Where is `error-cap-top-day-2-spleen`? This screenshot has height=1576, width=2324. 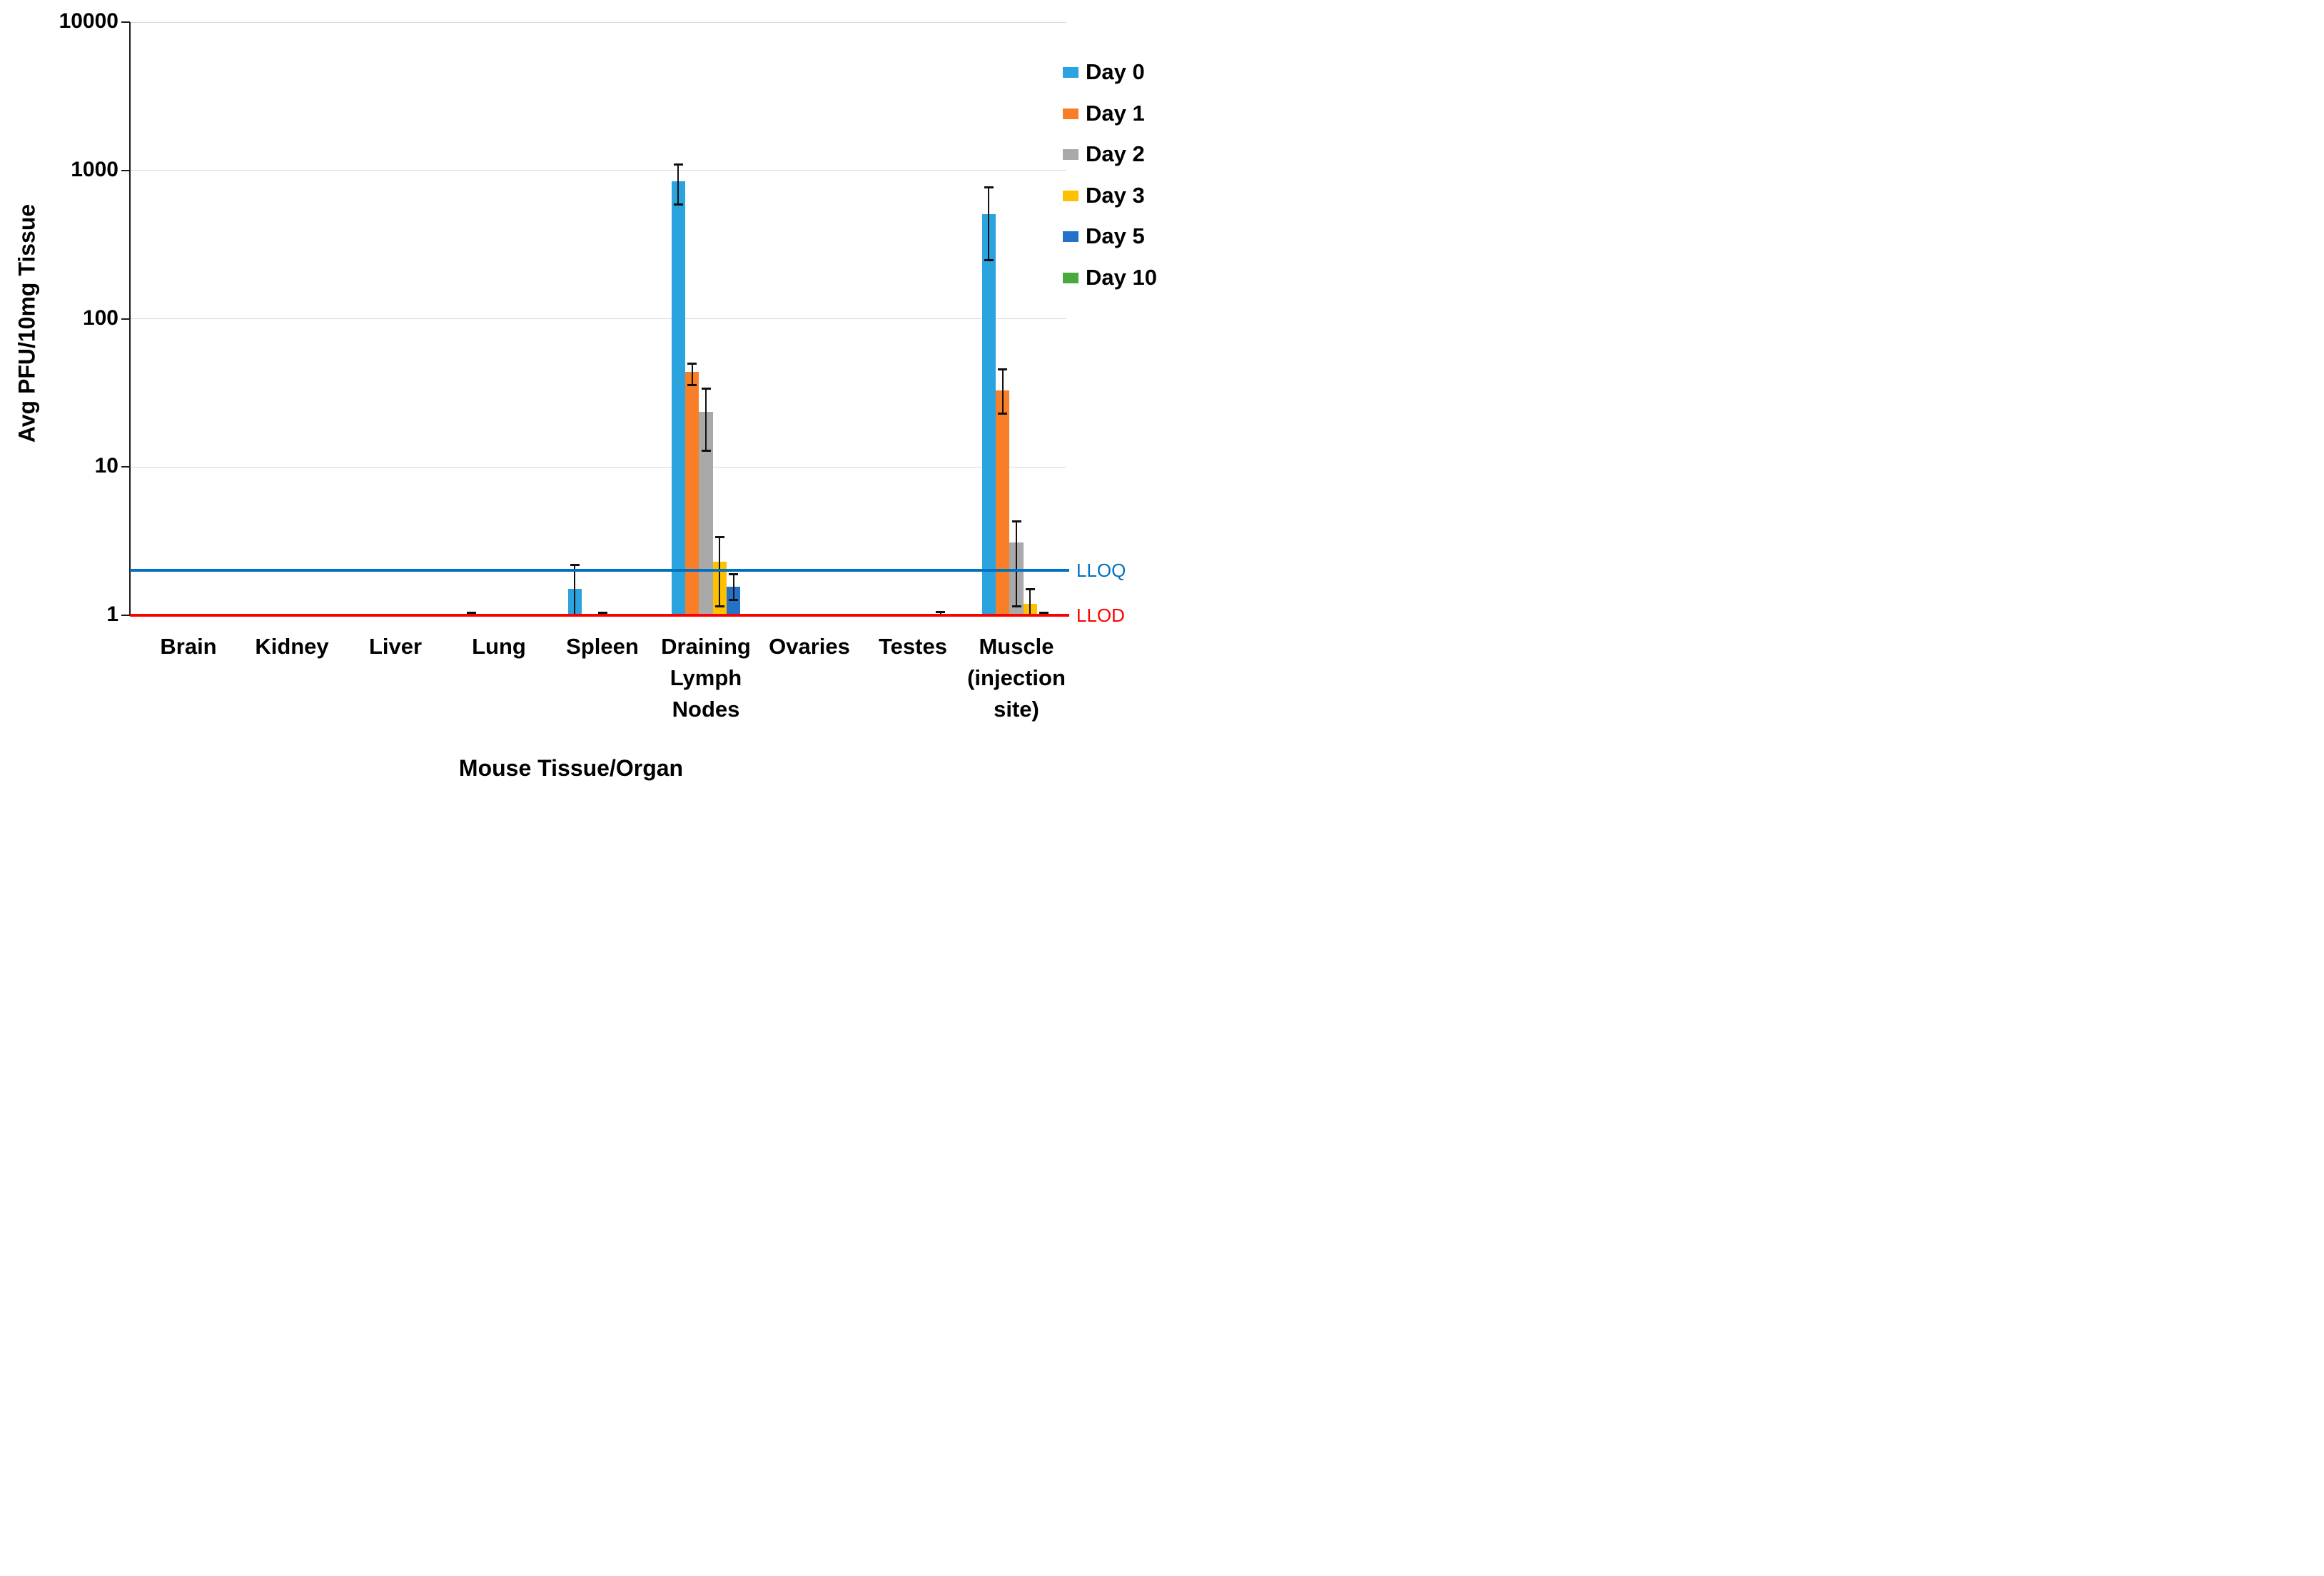
error-cap-top-day-2-spleen is located at coordinates (602, 612).